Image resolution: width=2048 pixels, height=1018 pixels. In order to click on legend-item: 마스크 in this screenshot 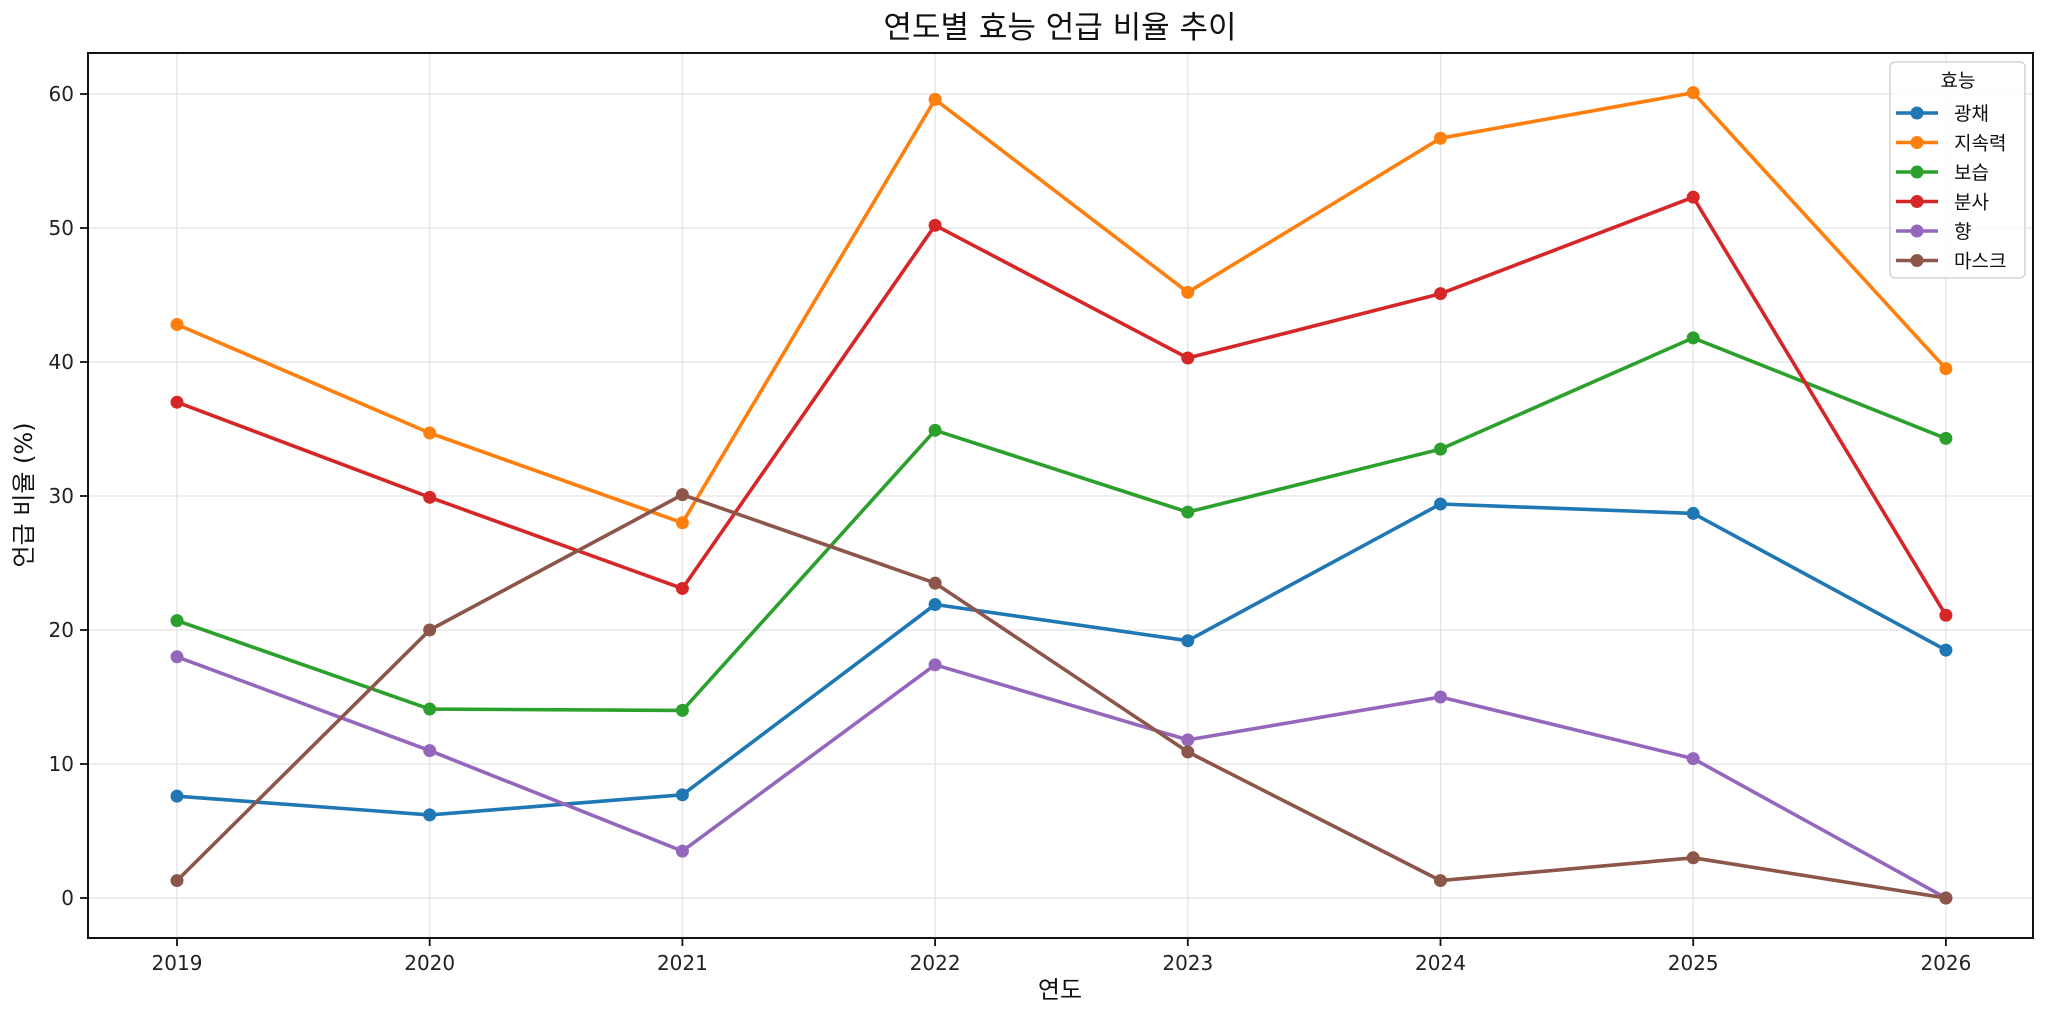, I will do `click(1951, 262)`.